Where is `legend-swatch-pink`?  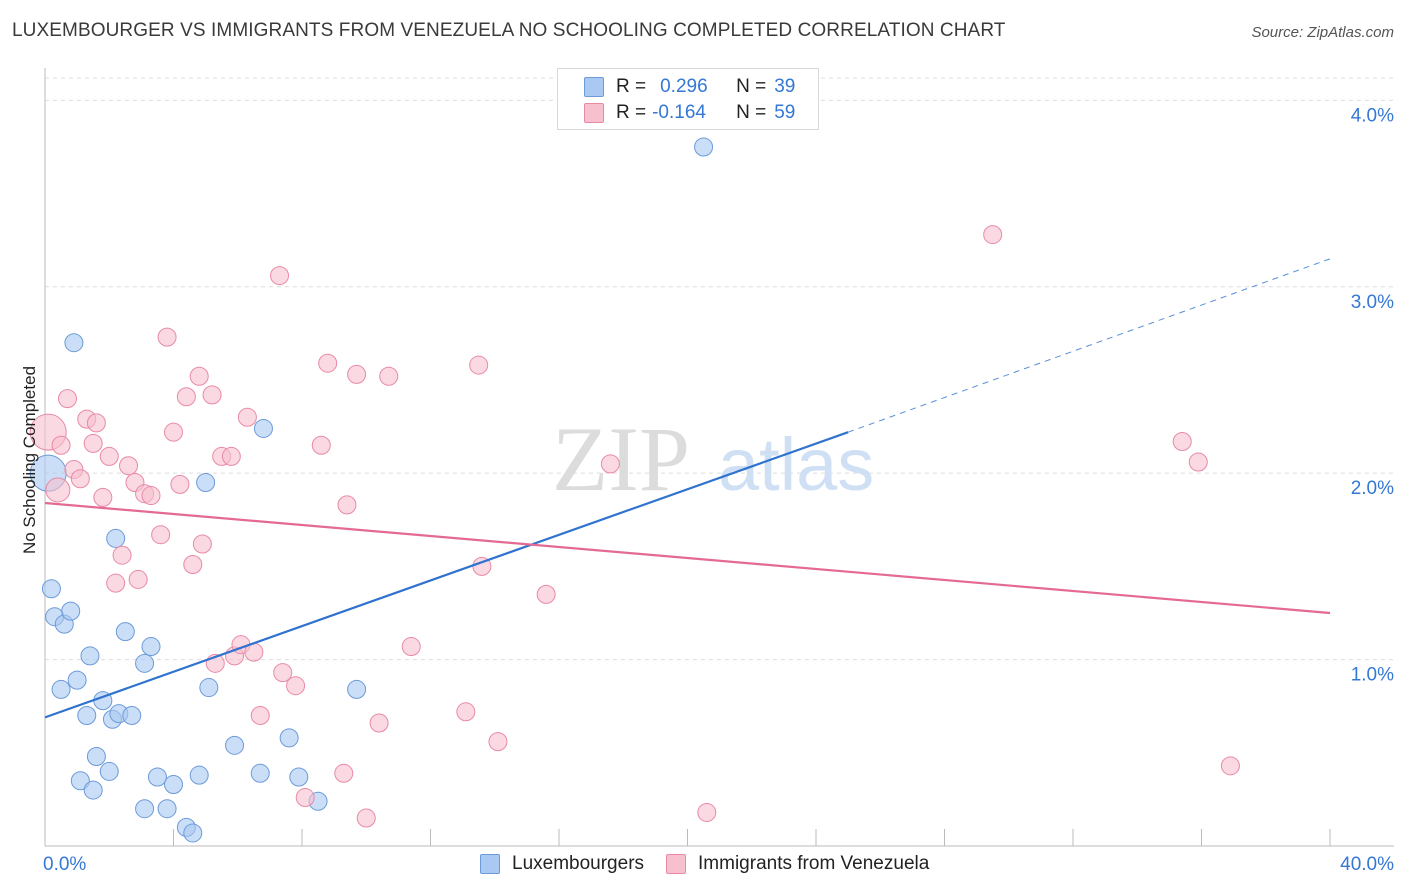
legend-swatch-pink is located at coordinates (594, 113).